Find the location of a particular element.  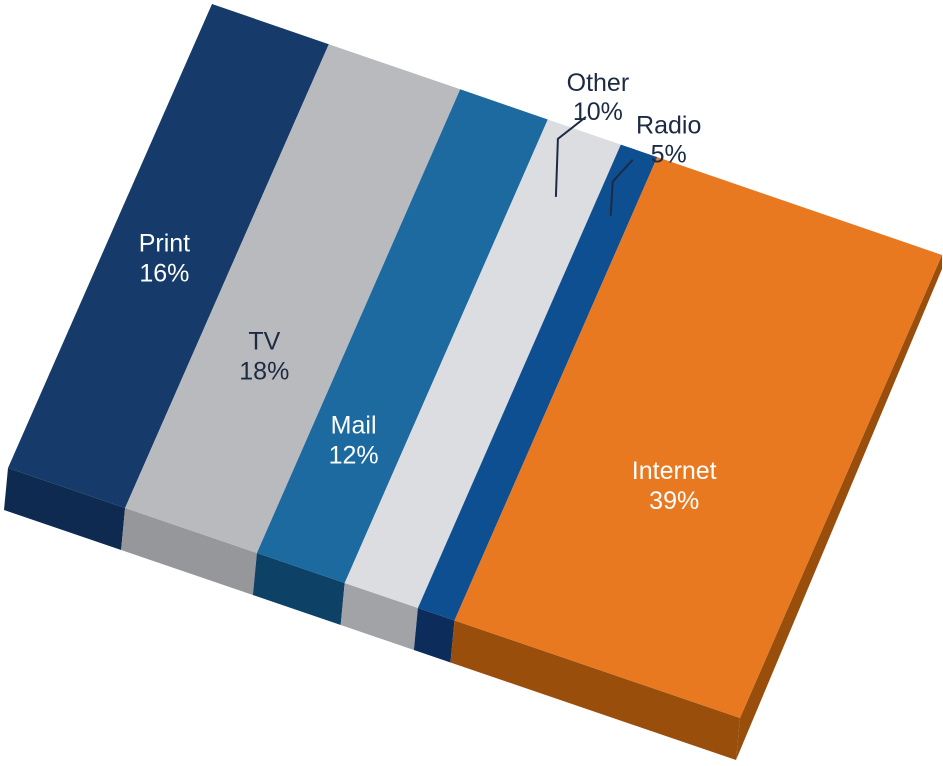

other-callout-line is located at coordinates (570, 156).